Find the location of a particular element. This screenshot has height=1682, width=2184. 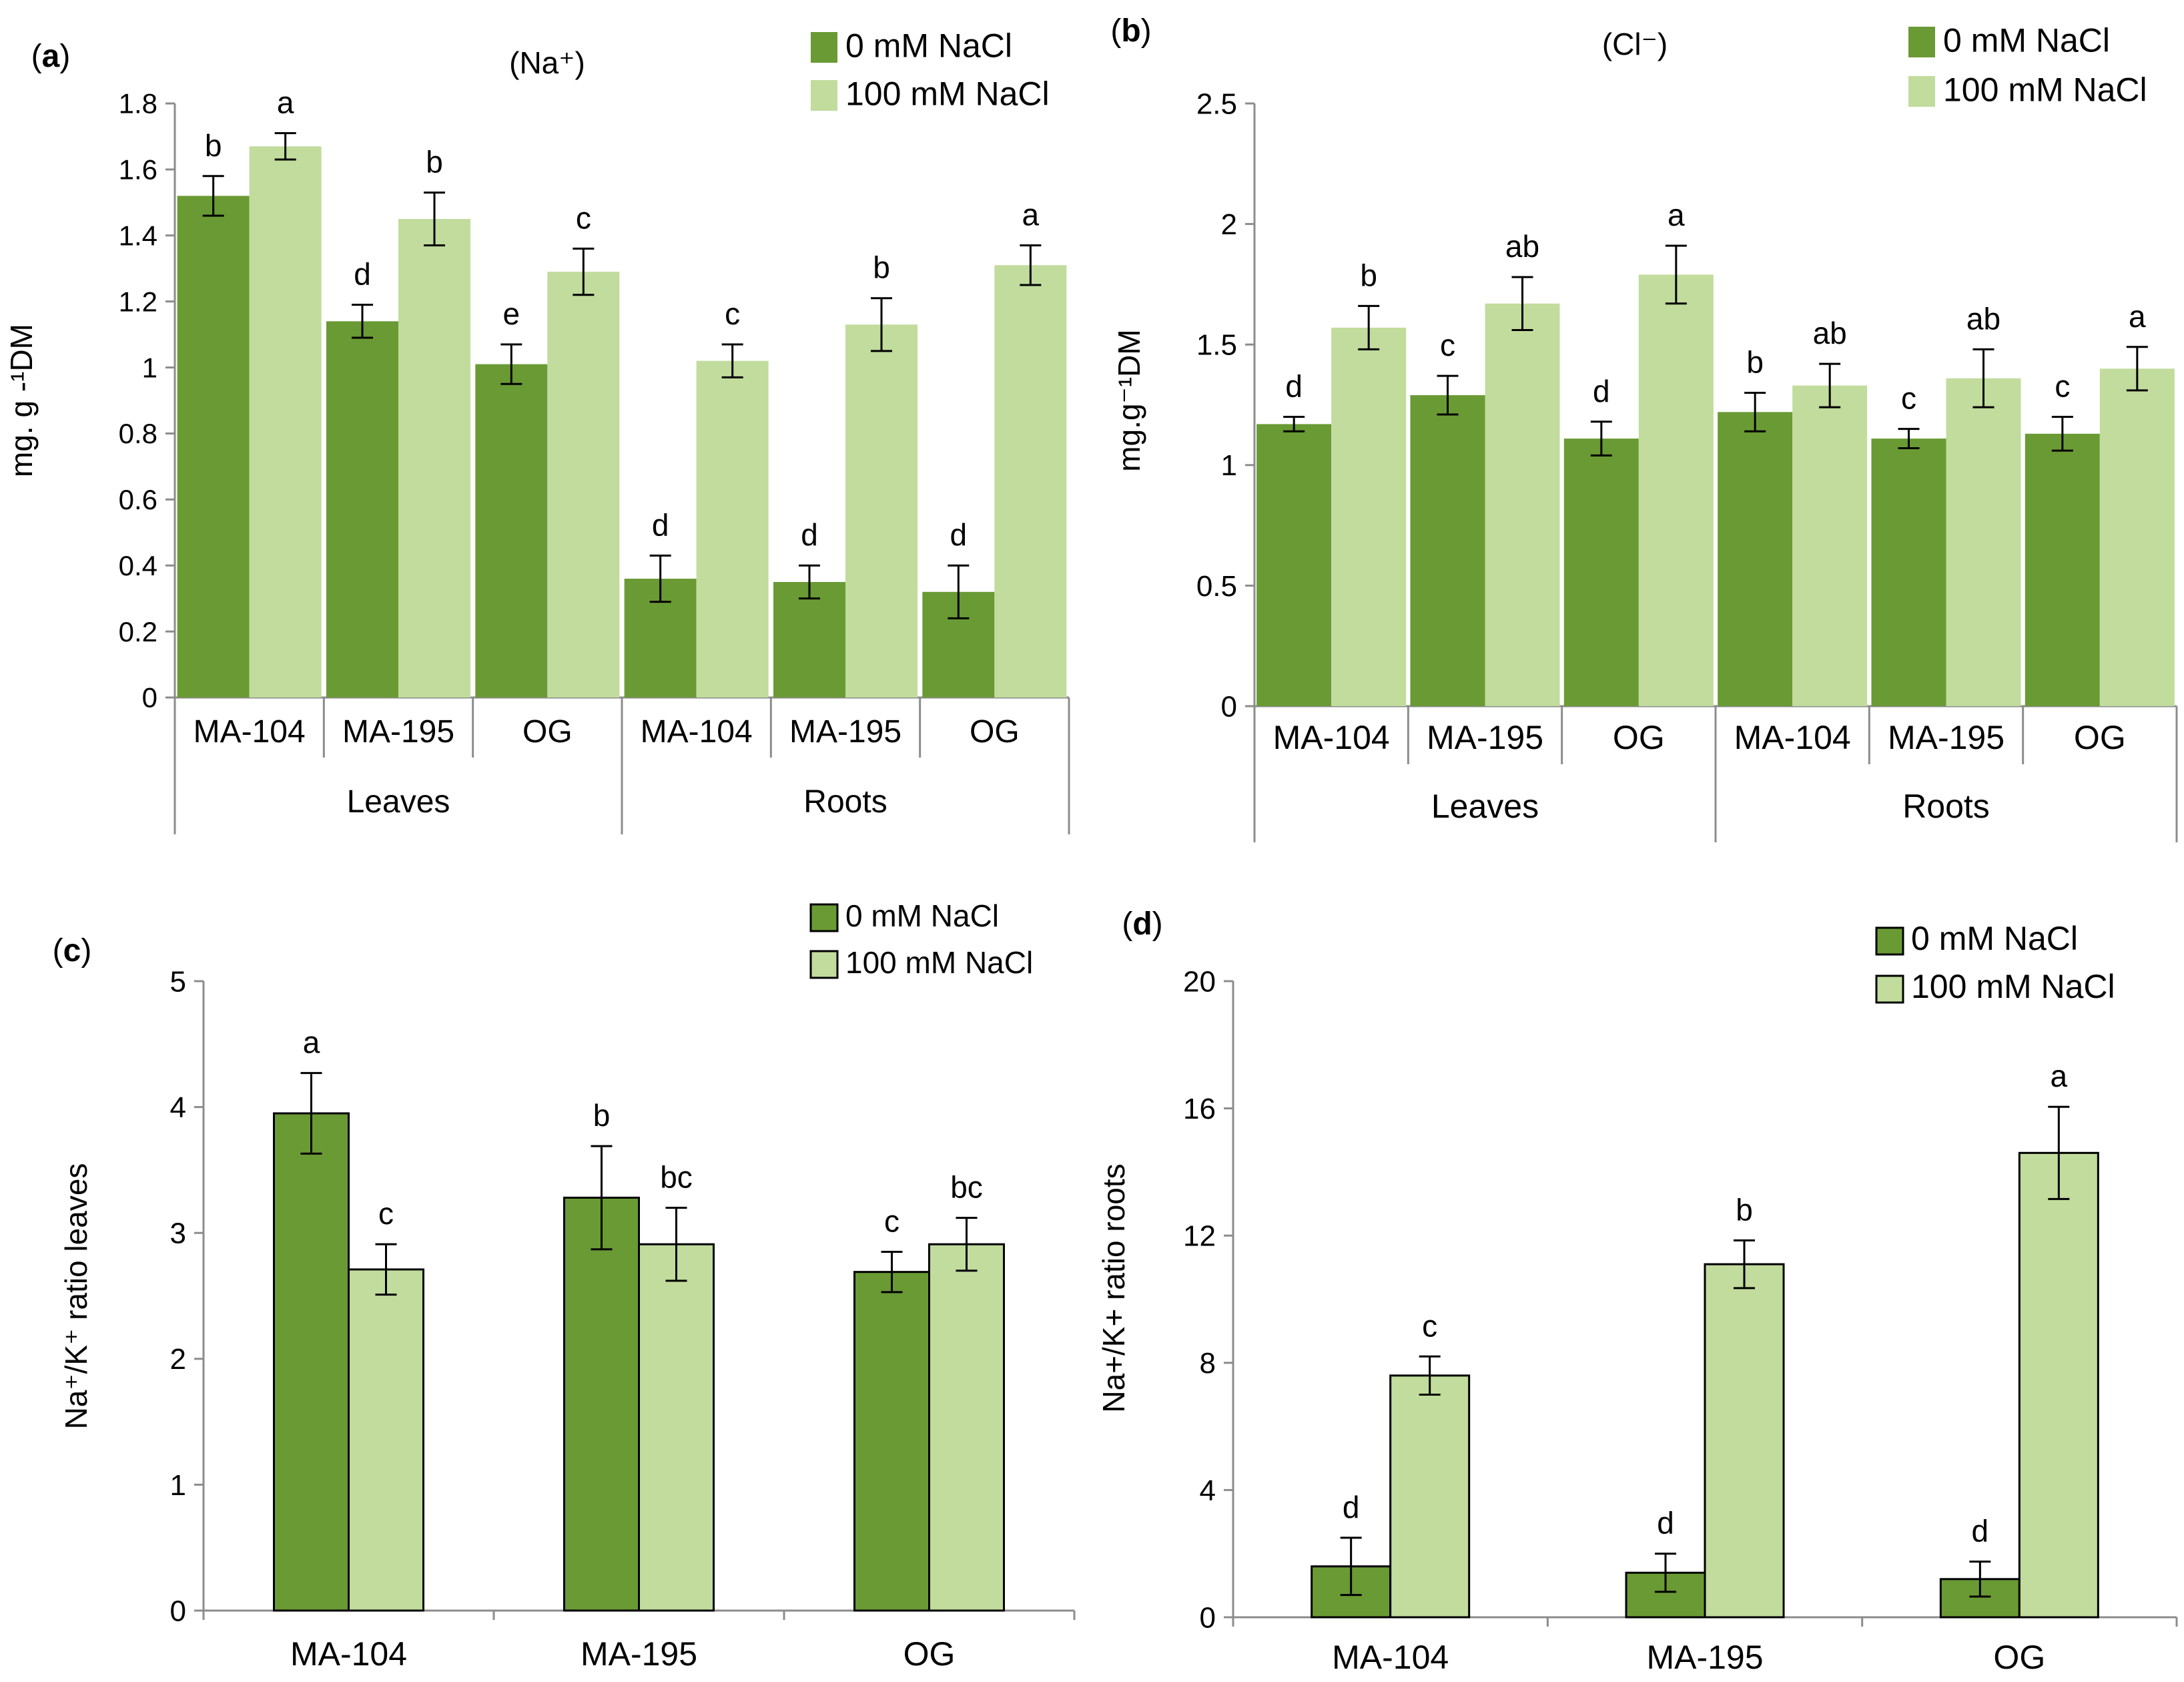

y-tick-label: 5 is located at coordinates (178, 981).